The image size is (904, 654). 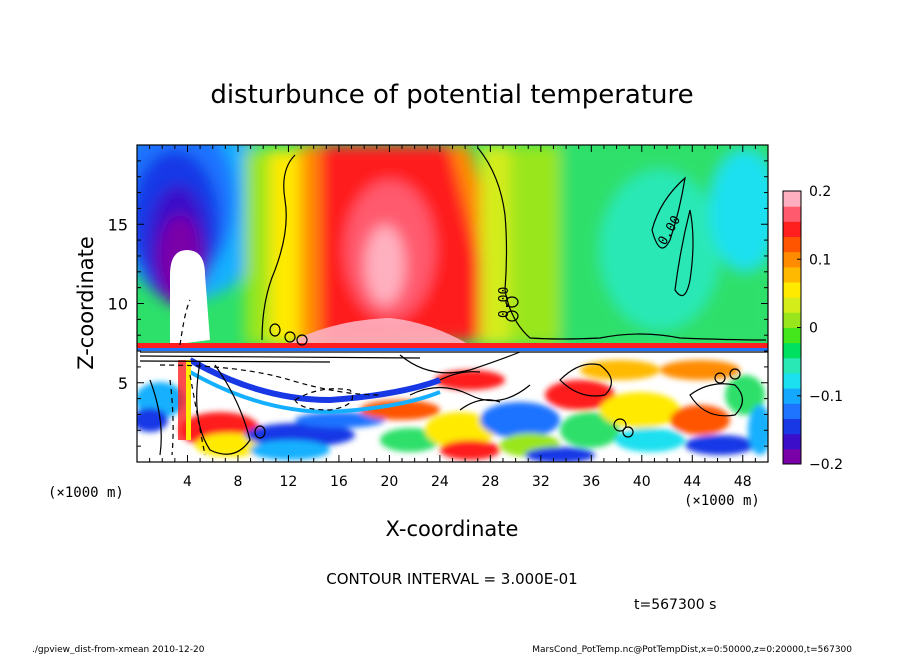 I want to click on contour-label-mid: 0.00, so click(x=504, y=302).